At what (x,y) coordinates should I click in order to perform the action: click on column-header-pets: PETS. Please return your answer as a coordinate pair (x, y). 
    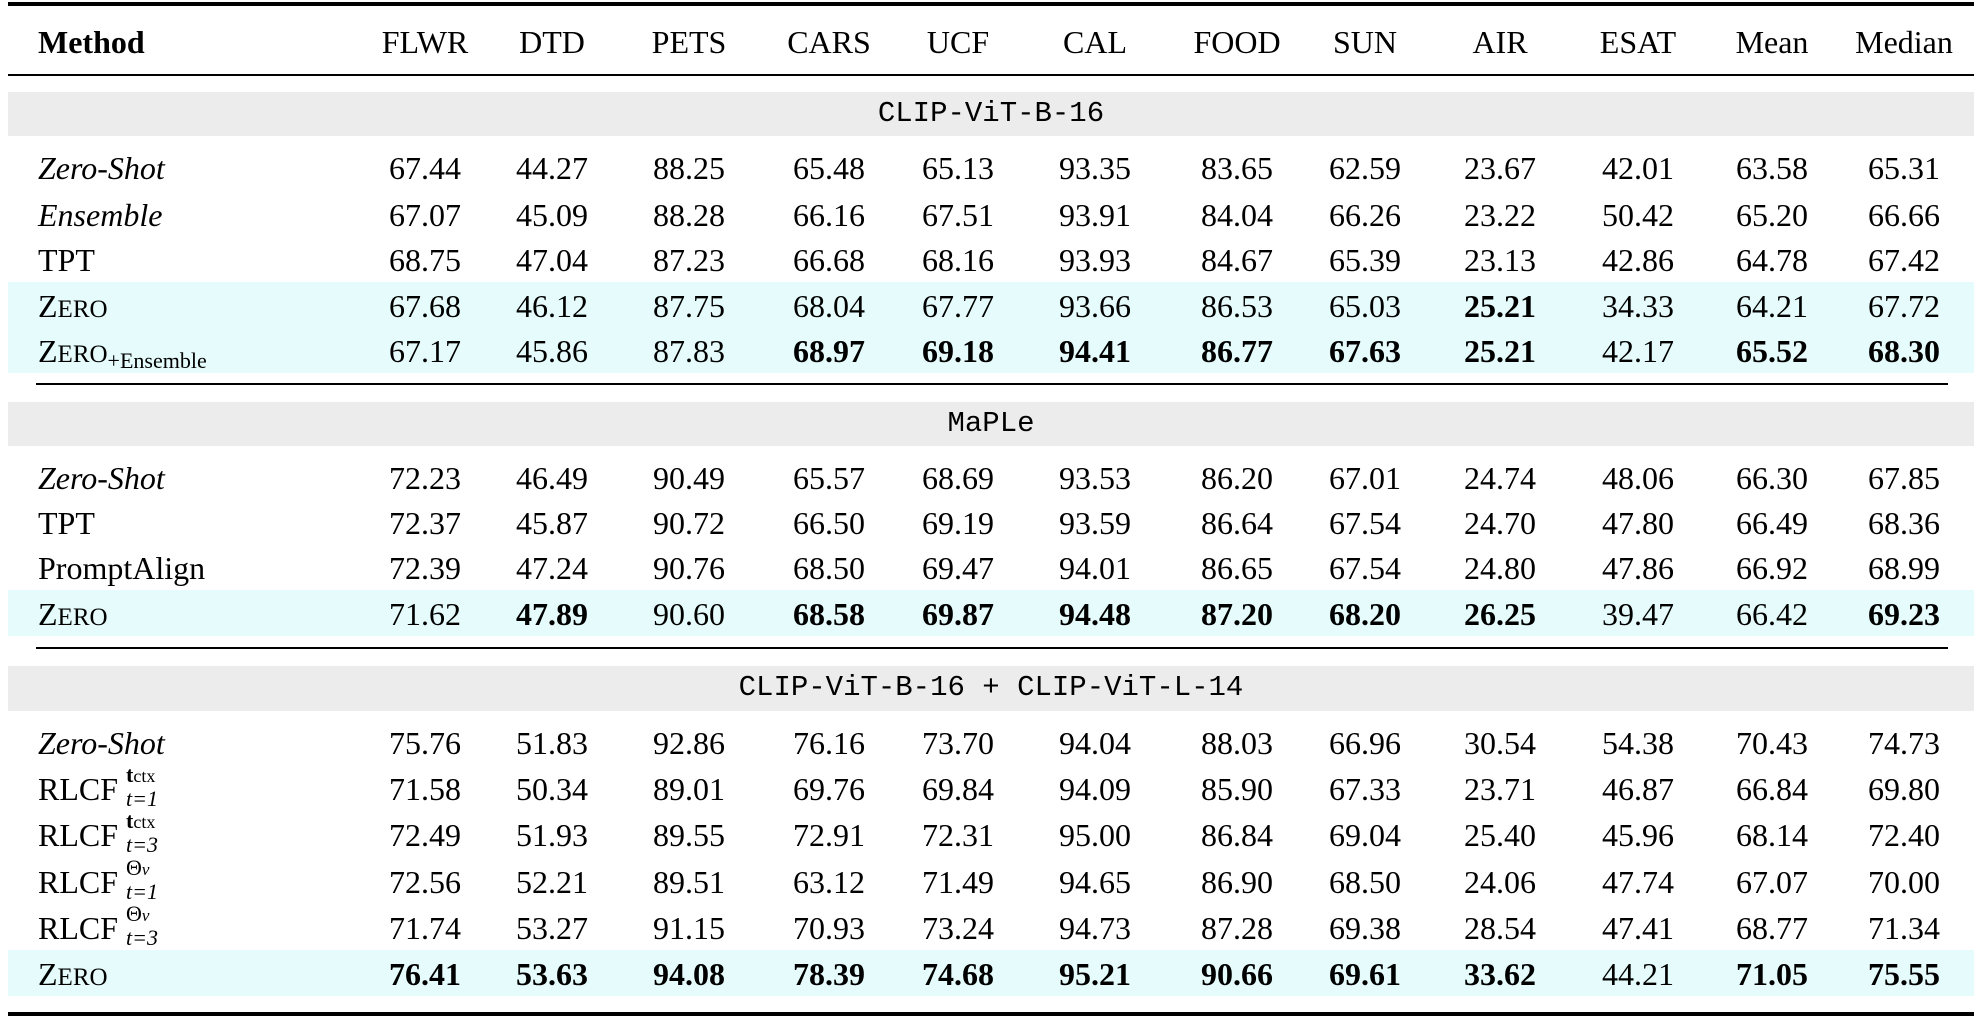
    Looking at the image, I should click on (689, 42).